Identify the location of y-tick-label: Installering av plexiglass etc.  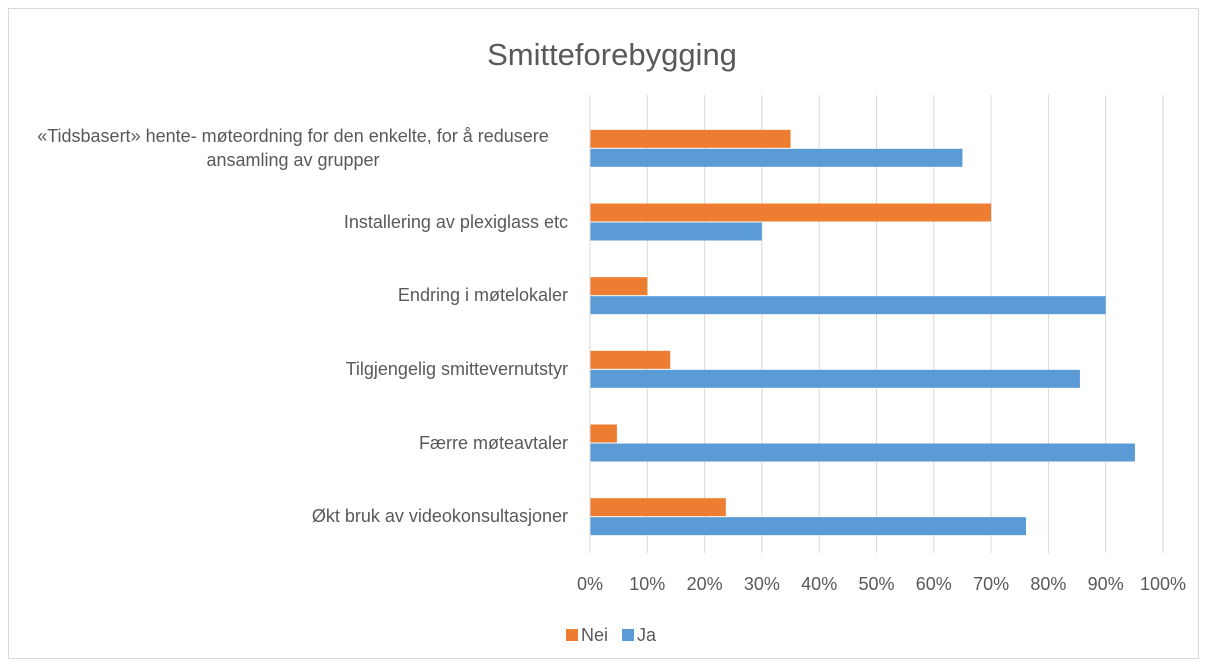
(455, 221).